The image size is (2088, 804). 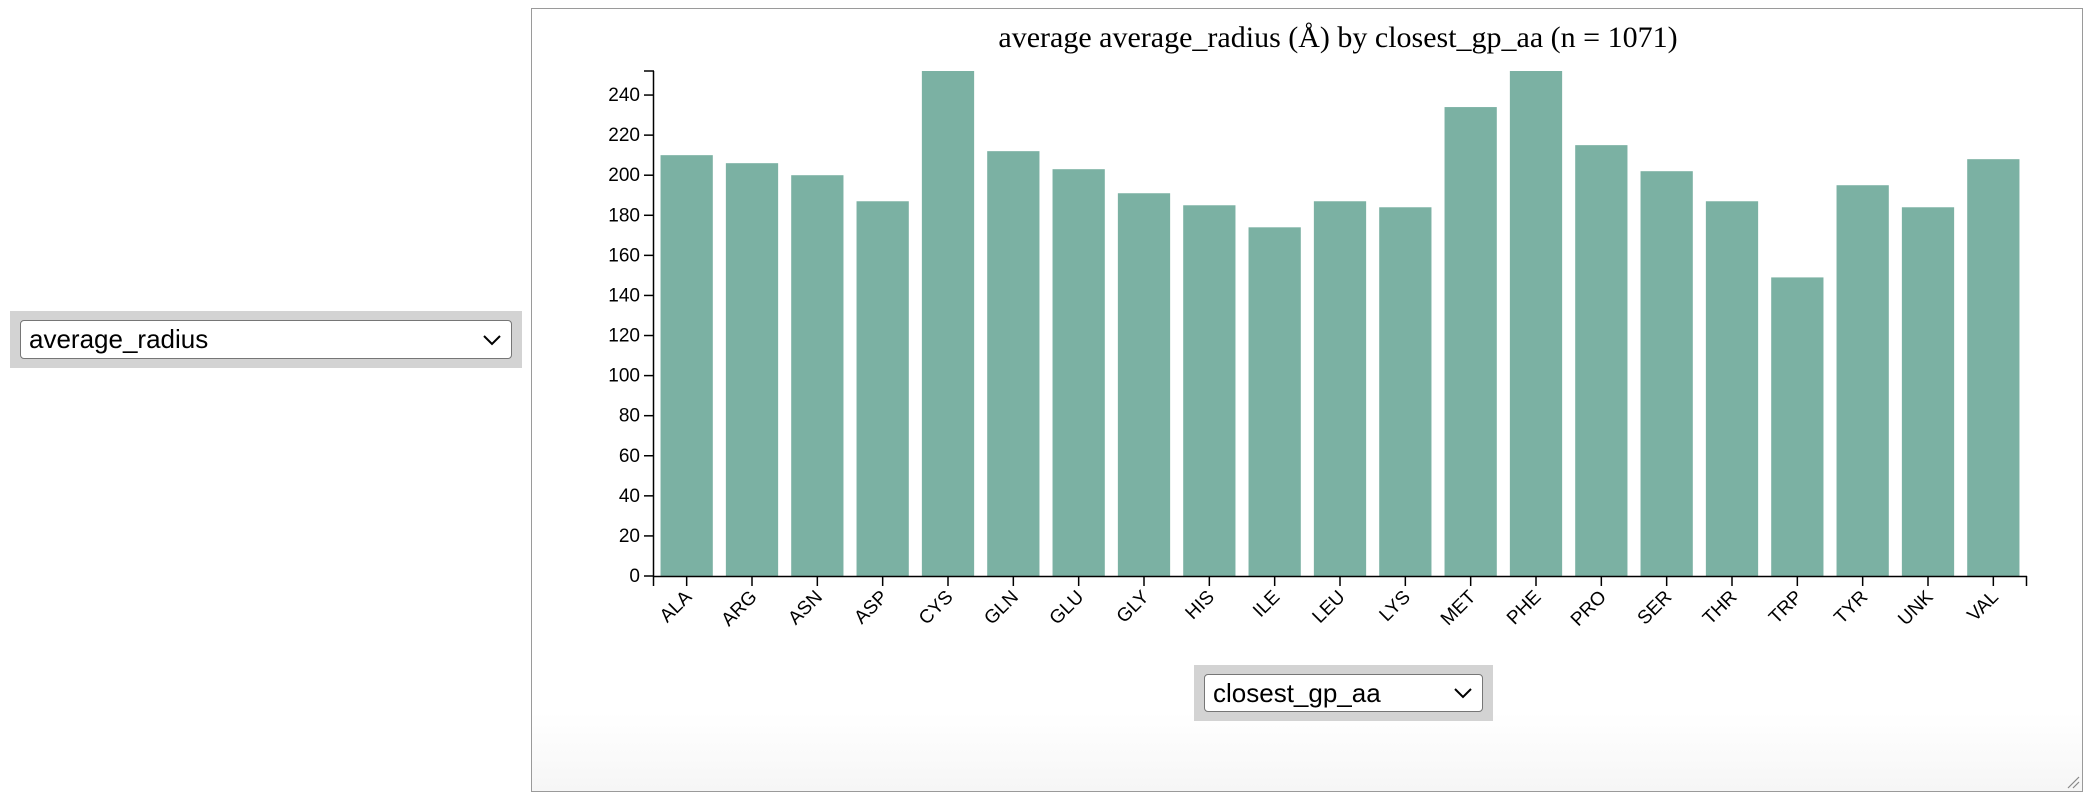 What do you see at coordinates (2072, 781) in the screenshot?
I see `resize-grip-icon` at bounding box center [2072, 781].